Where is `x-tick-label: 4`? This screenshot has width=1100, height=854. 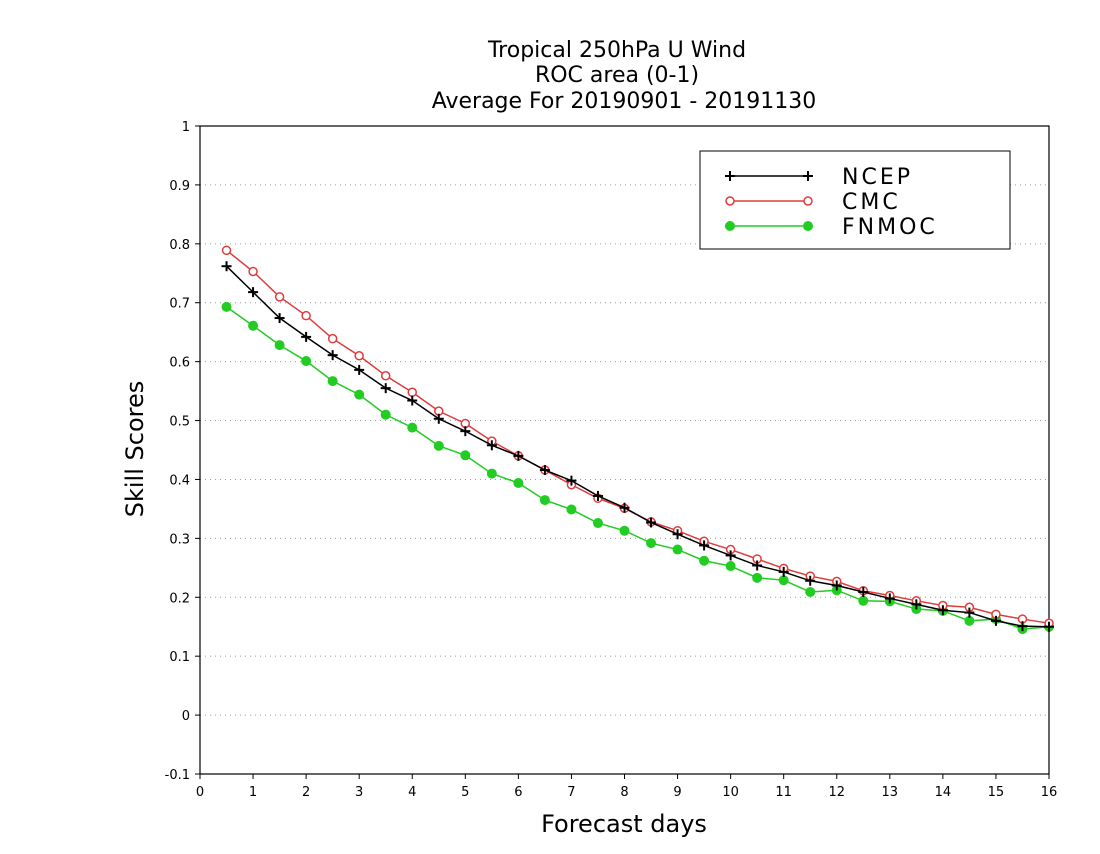 x-tick-label: 4 is located at coordinates (412, 792).